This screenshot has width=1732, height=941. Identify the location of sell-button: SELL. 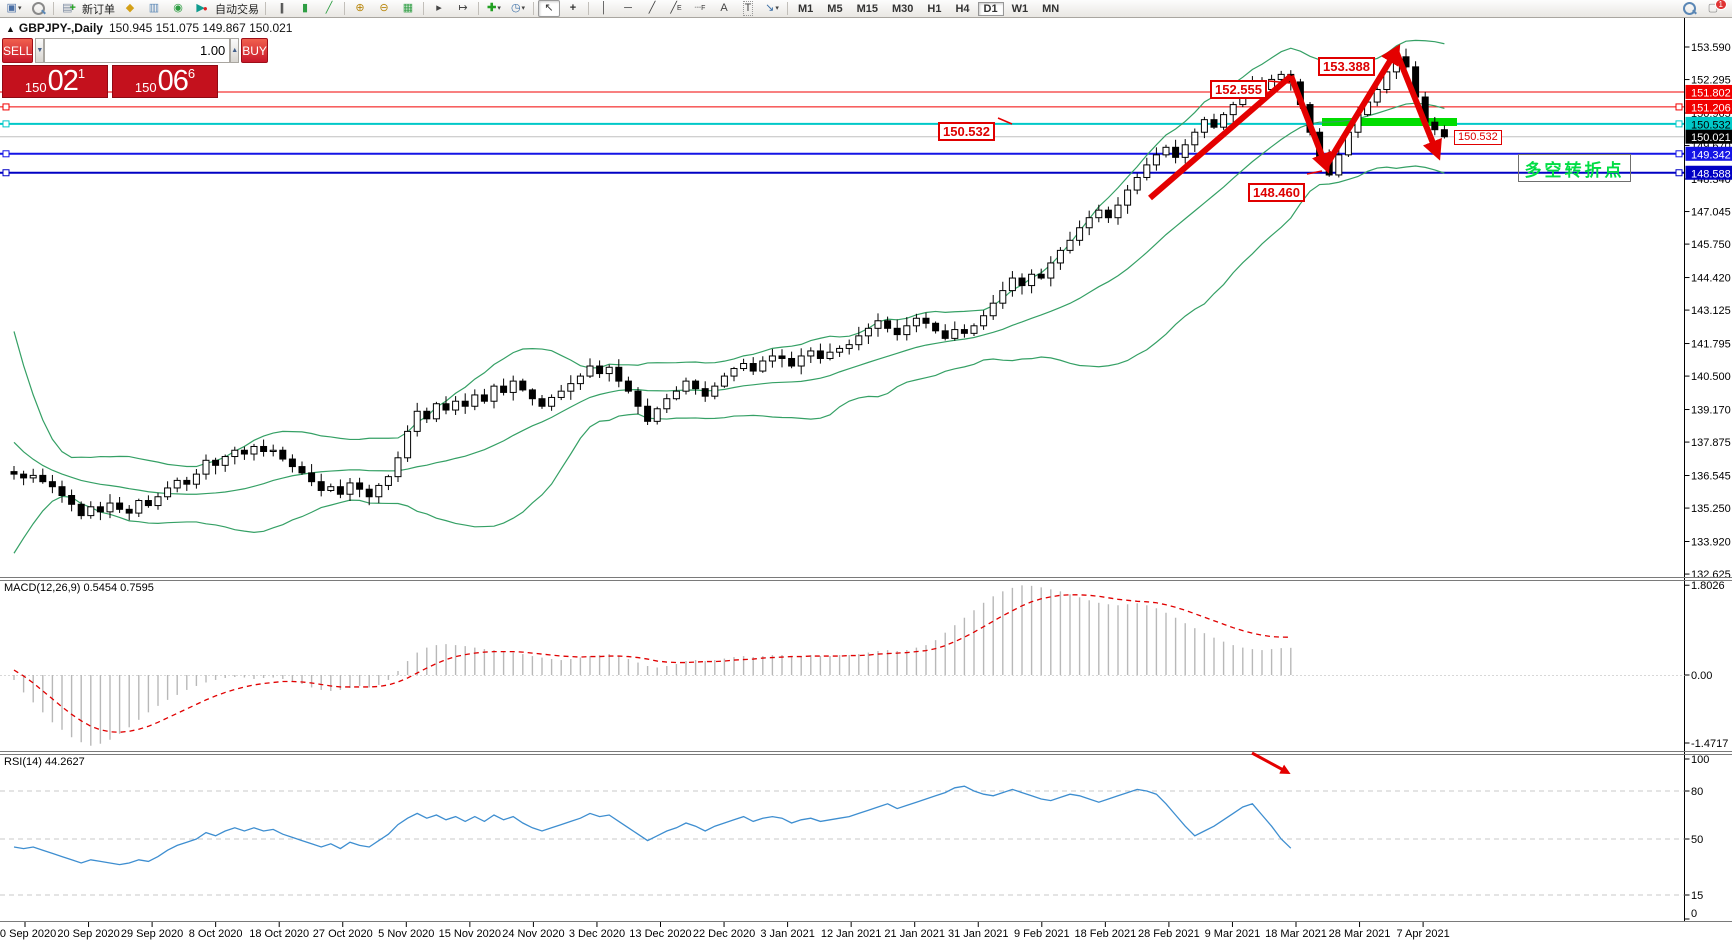
(18, 50).